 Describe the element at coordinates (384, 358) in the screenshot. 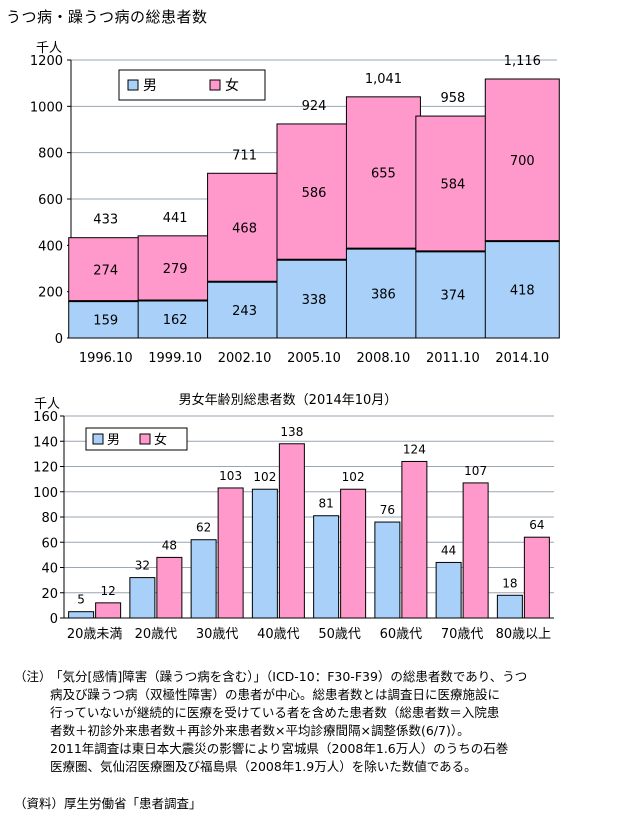

I see `x-tick-label: 2008.10` at that location.